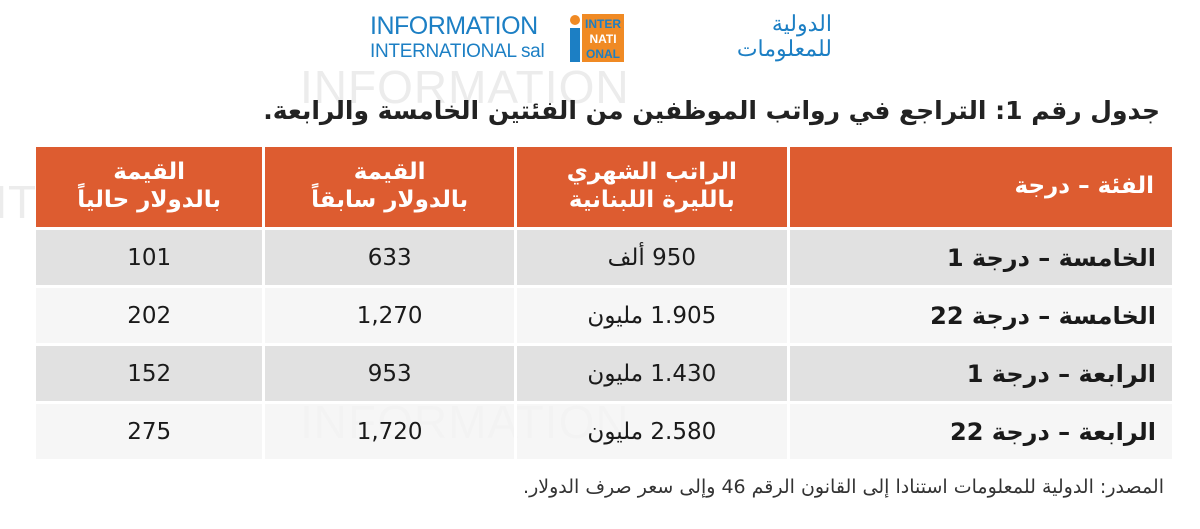 The image size is (1200, 529). What do you see at coordinates (801, 24) in the screenshot?
I see `logo-ar-line-1: الدولية` at bounding box center [801, 24].